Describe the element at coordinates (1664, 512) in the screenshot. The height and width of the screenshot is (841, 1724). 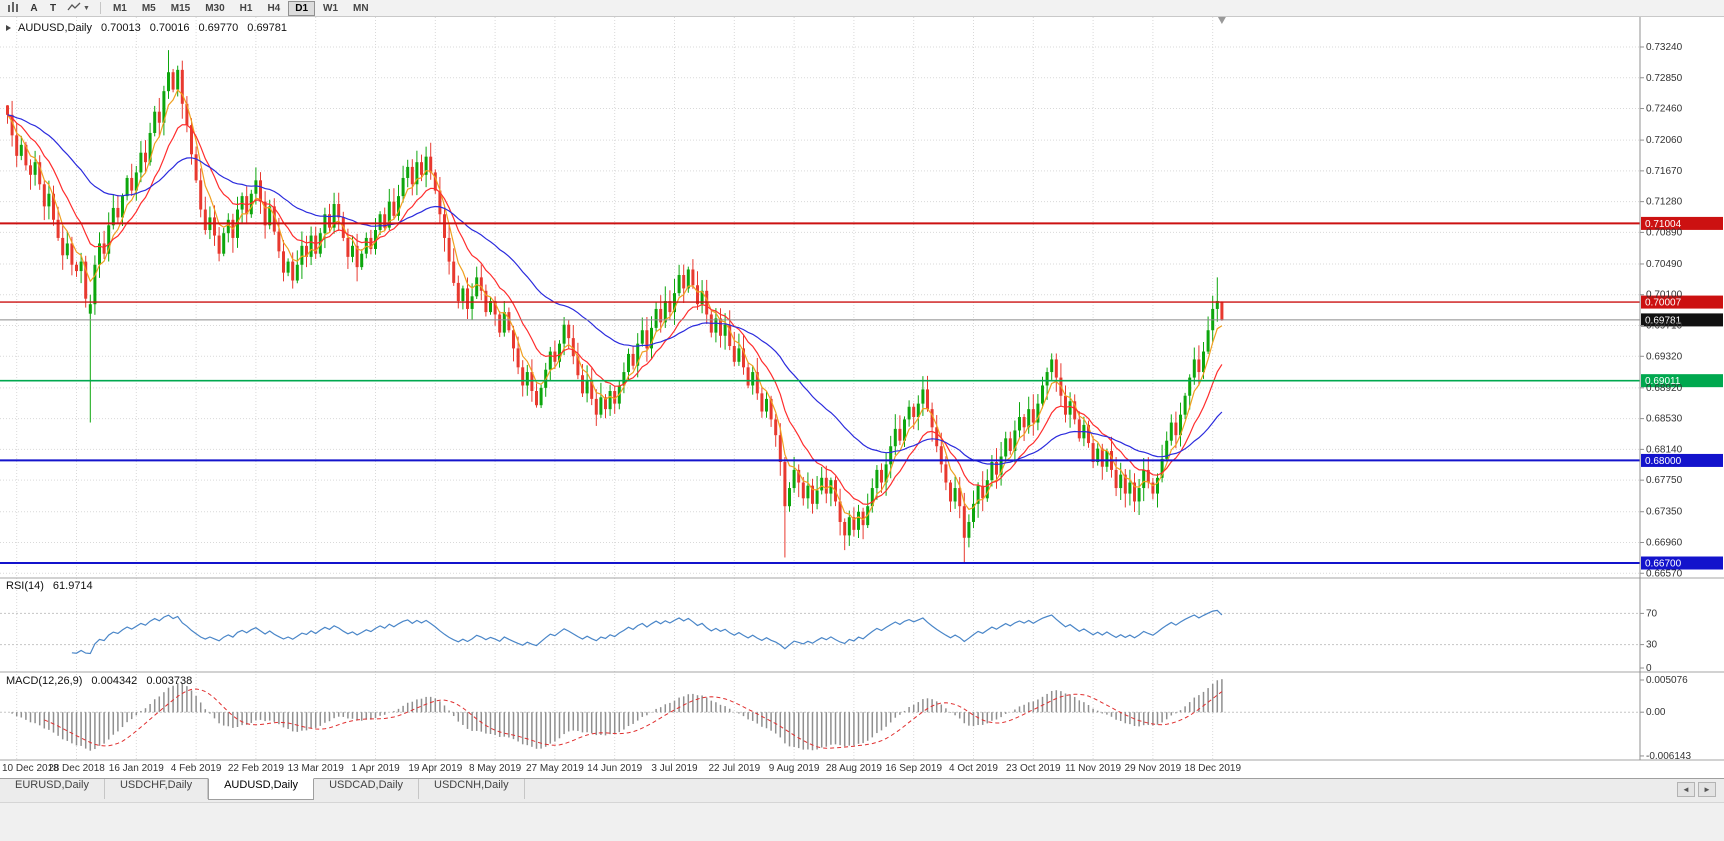
I see `svg-text: 0.67350` at that location.